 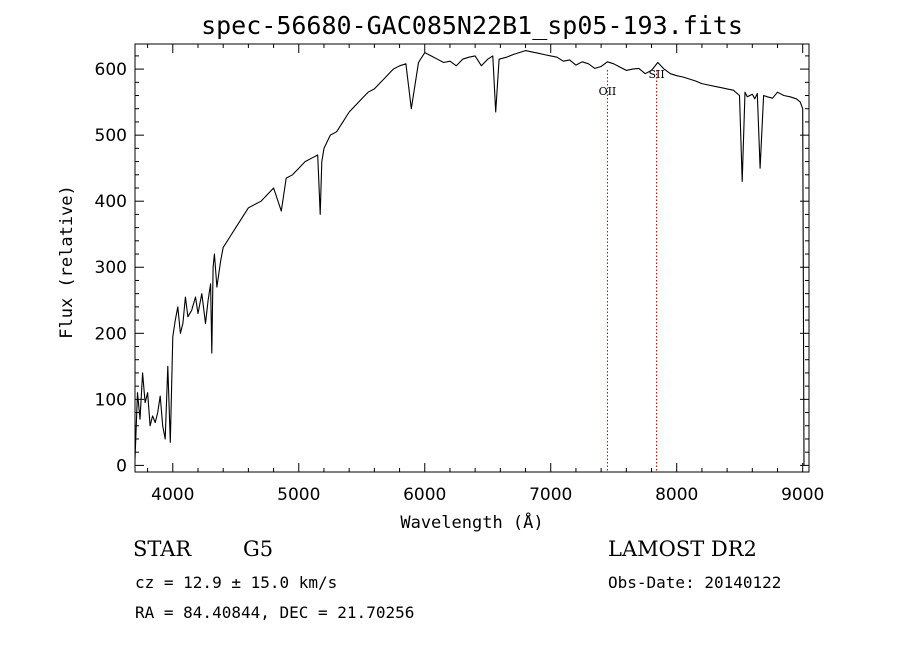 I want to click on coordinates-text: RA = 84.40844, DEC = 21.70256, so click(x=275, y=612).